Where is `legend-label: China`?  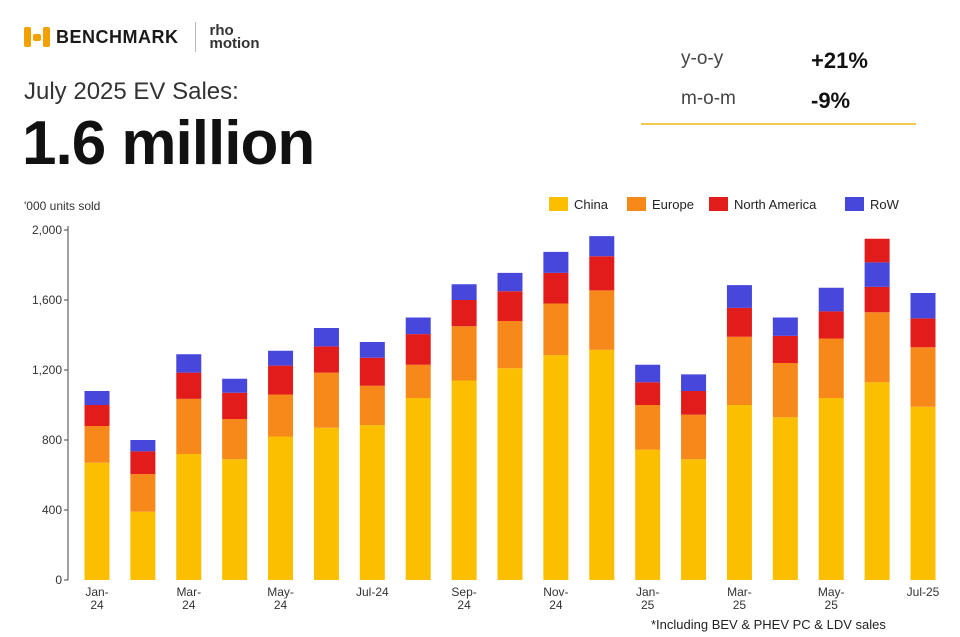 legend-label: China is located at coordinates (591, 204).